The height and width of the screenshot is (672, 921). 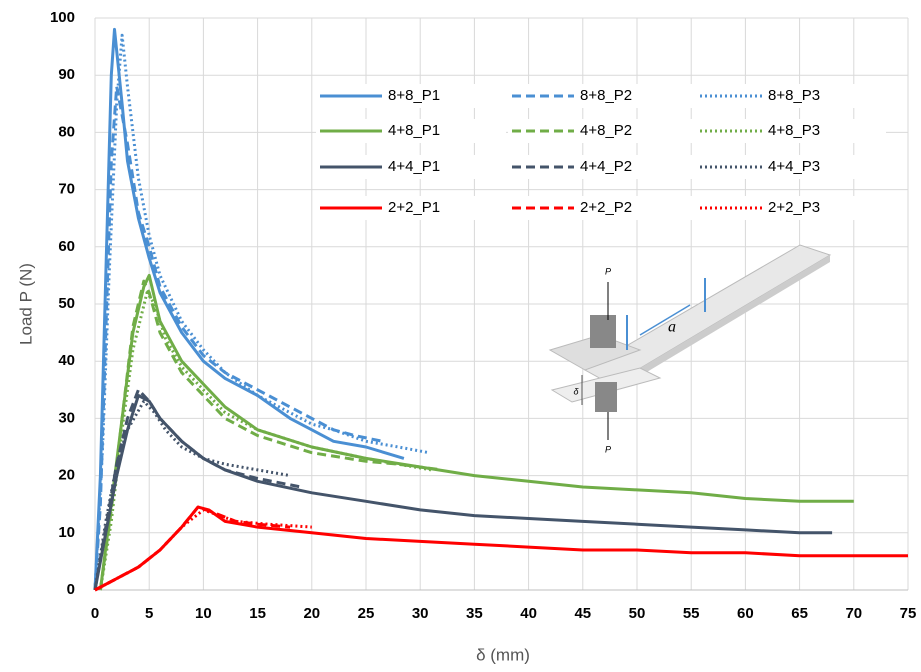 I want to click on legend-item: 2+2_P1, so click(x=411, y=208).